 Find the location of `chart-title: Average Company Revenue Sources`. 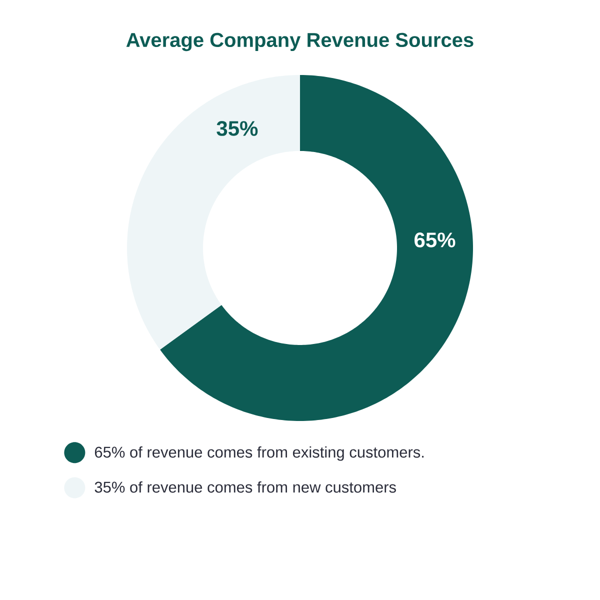

chart-title: Average Company Revenue Sources is located at coordinates (300, 42).